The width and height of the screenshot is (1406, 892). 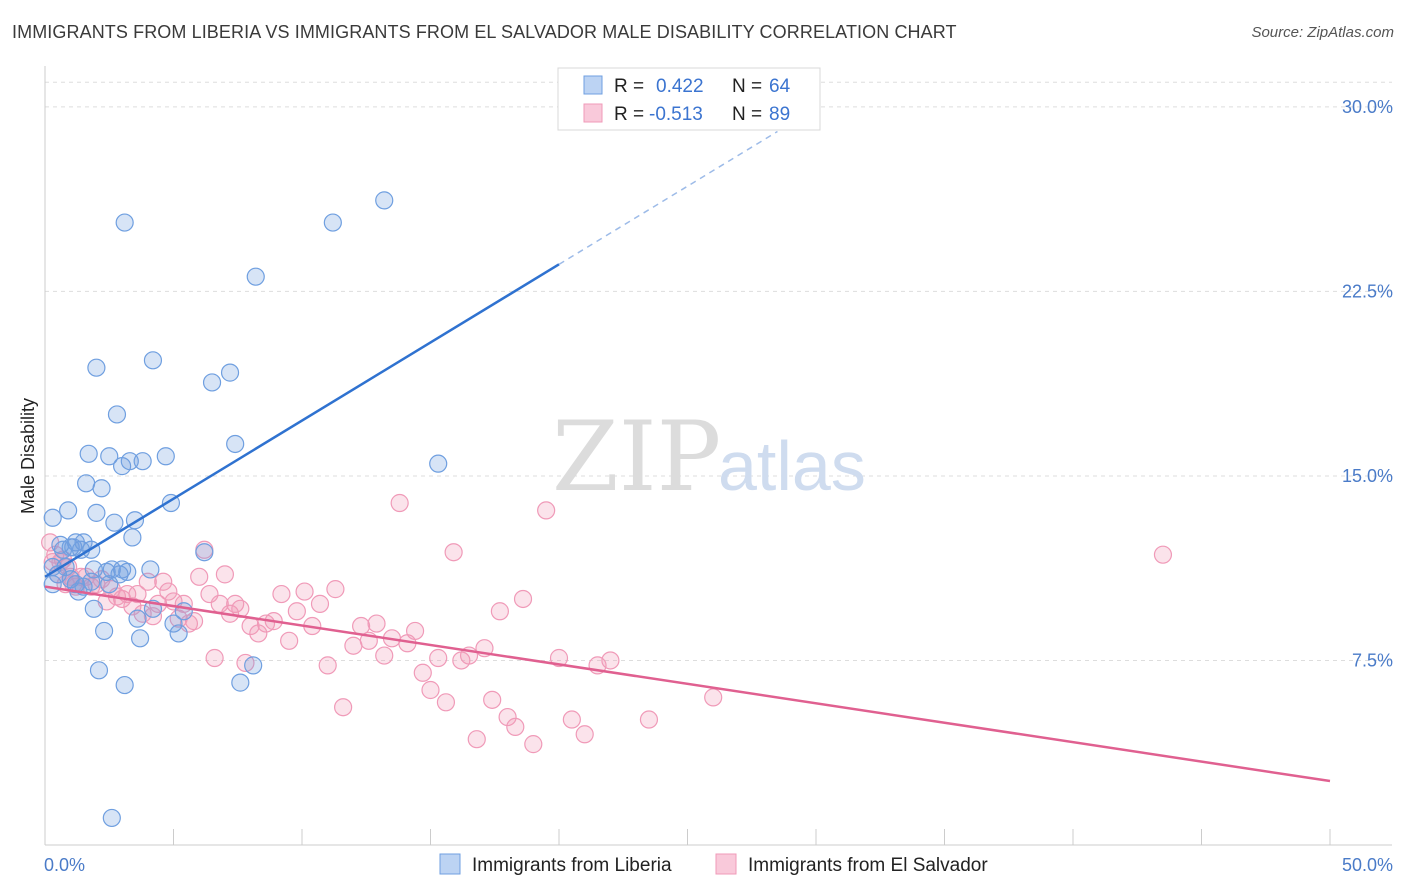 I want to click on y-axis-label: Male Disability, so click(x=28, y=456).